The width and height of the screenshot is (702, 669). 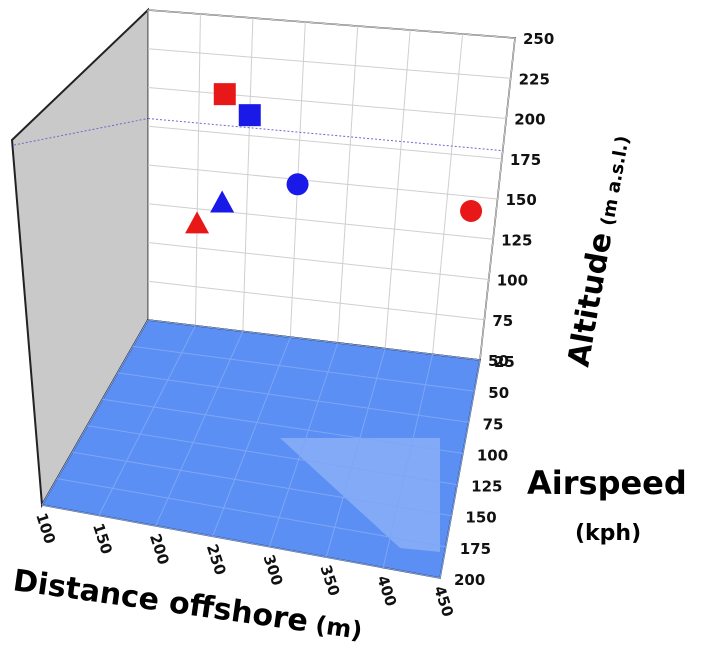 I want to click on distance-tick-label: 200, so click(x=159, y=549).